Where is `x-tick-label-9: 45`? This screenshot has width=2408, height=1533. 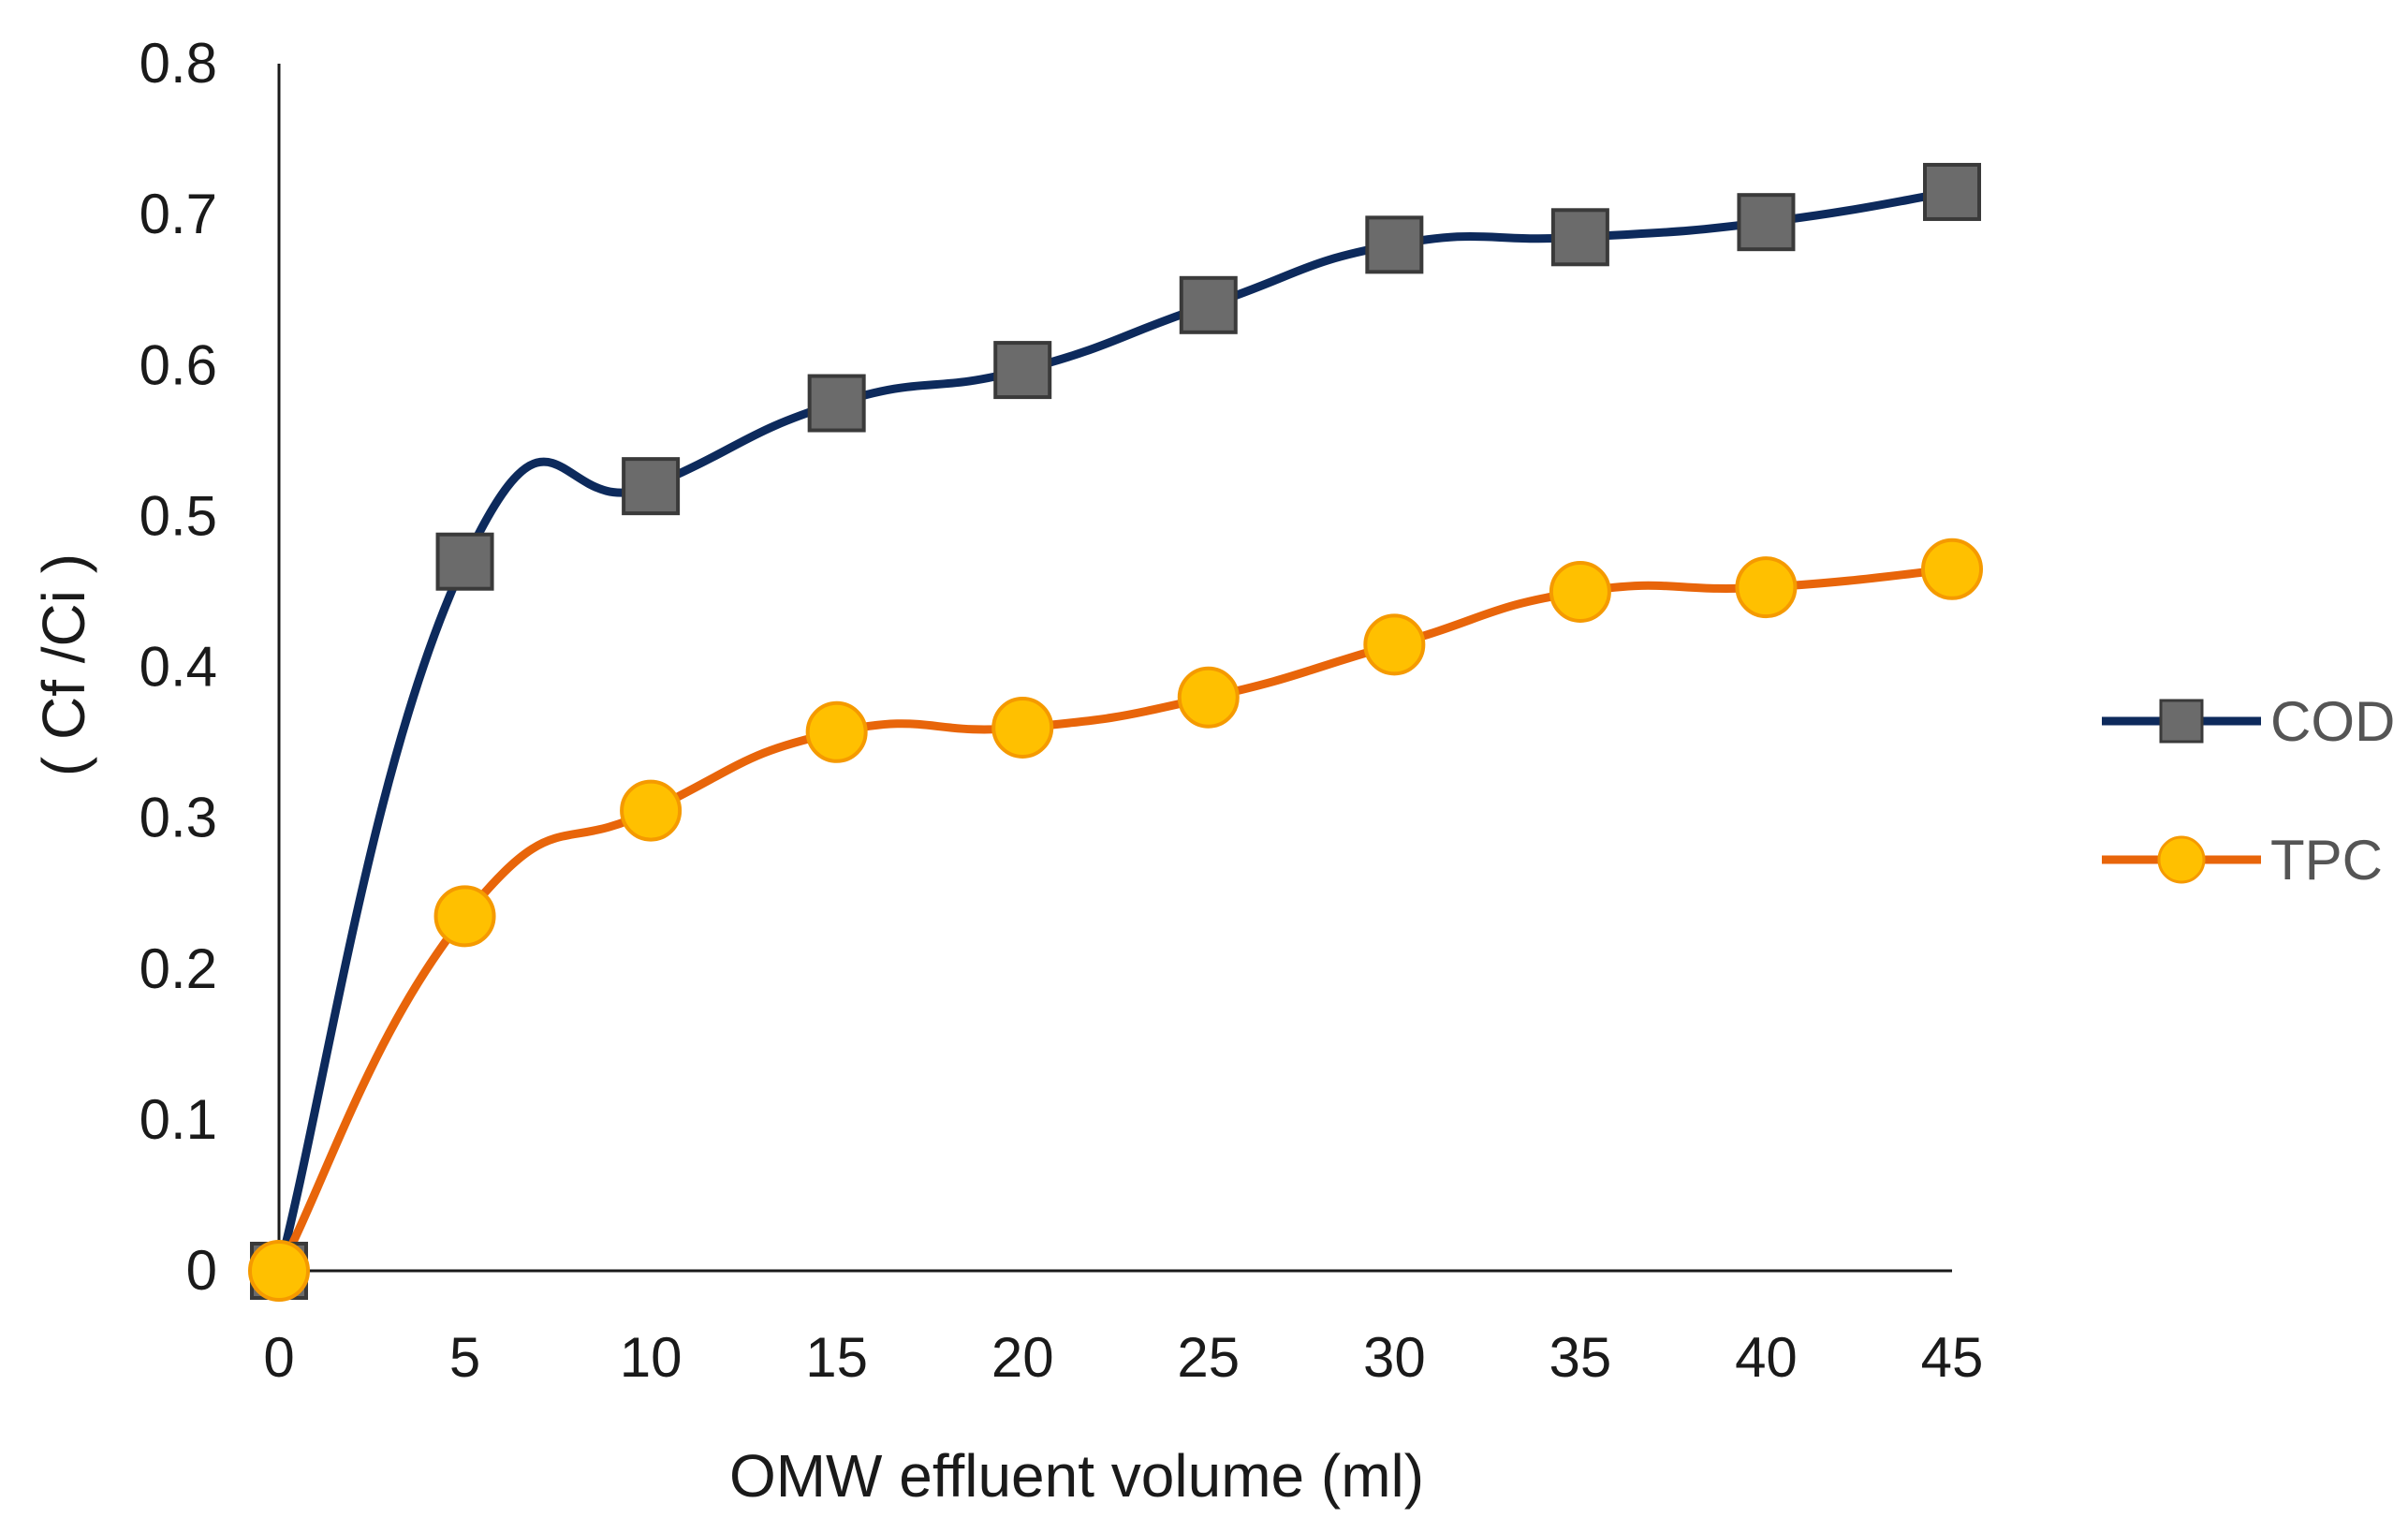 x-tick-label-9: 45 is located at coordinates (1952, 1357).